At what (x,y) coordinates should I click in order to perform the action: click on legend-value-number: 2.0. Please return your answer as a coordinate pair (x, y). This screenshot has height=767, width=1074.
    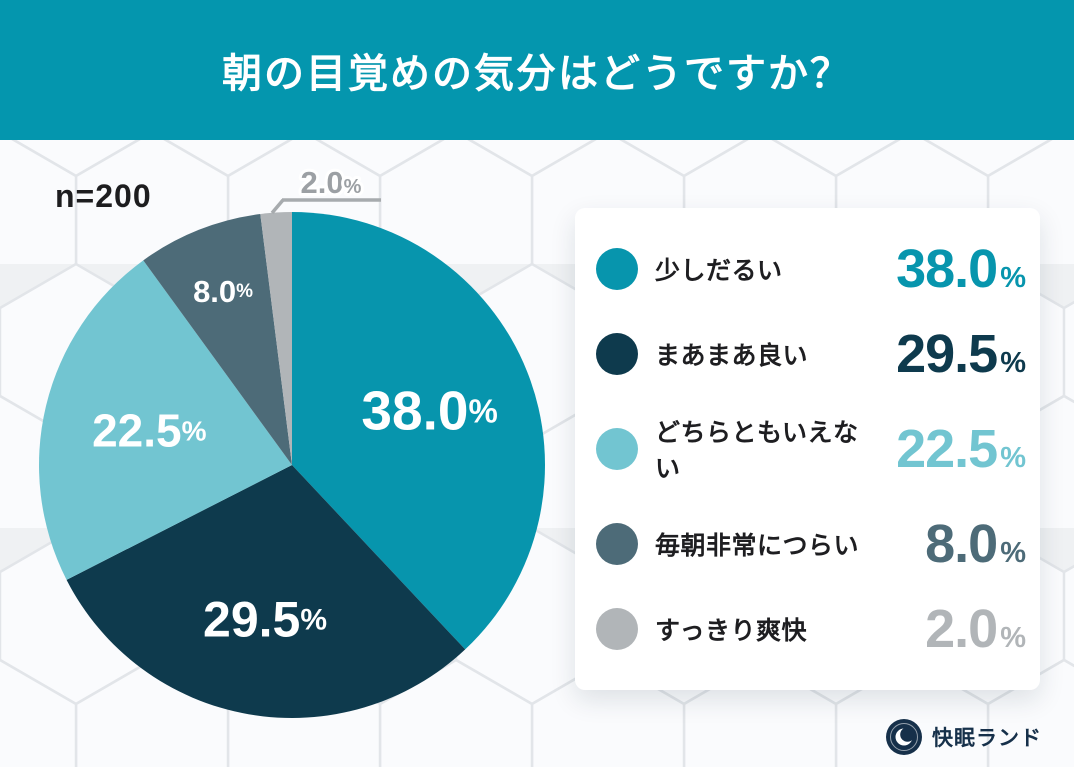
    Looking at the image, I should click on (961, 629).